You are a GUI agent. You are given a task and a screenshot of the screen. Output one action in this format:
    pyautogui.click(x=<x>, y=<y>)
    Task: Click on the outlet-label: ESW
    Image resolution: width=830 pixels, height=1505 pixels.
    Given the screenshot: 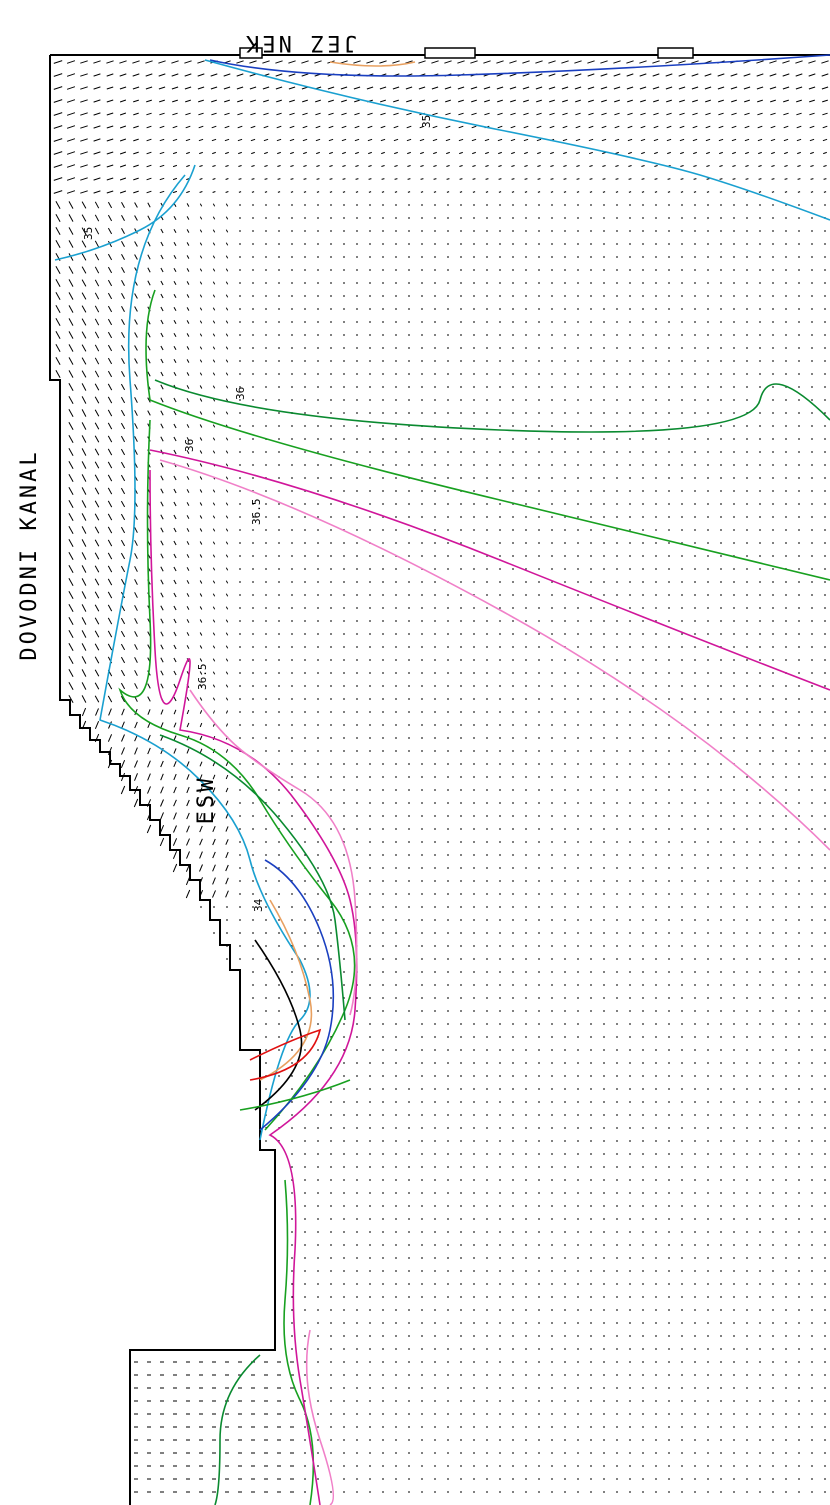 What is the action you would take?
    pyautogui.click(x=206, y=800)
    